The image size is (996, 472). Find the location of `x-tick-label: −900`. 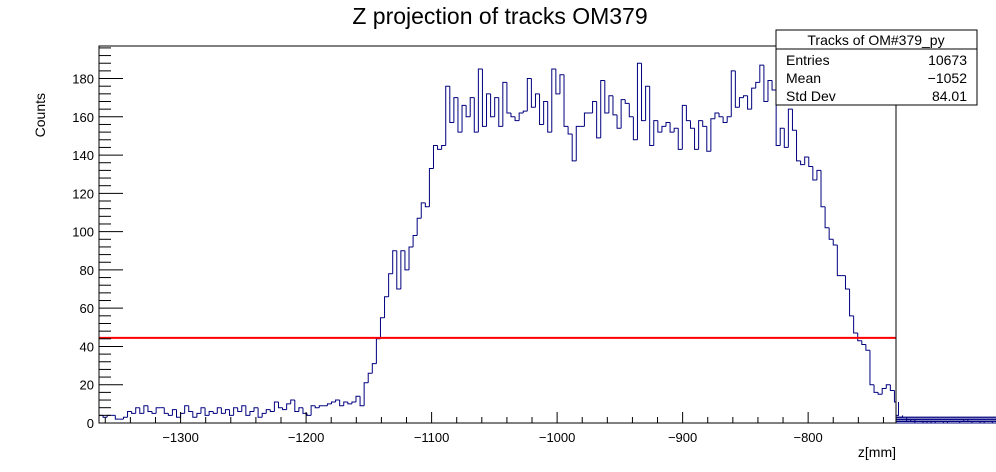

x-tick-label: −900 is located at coordinates (682, 437).